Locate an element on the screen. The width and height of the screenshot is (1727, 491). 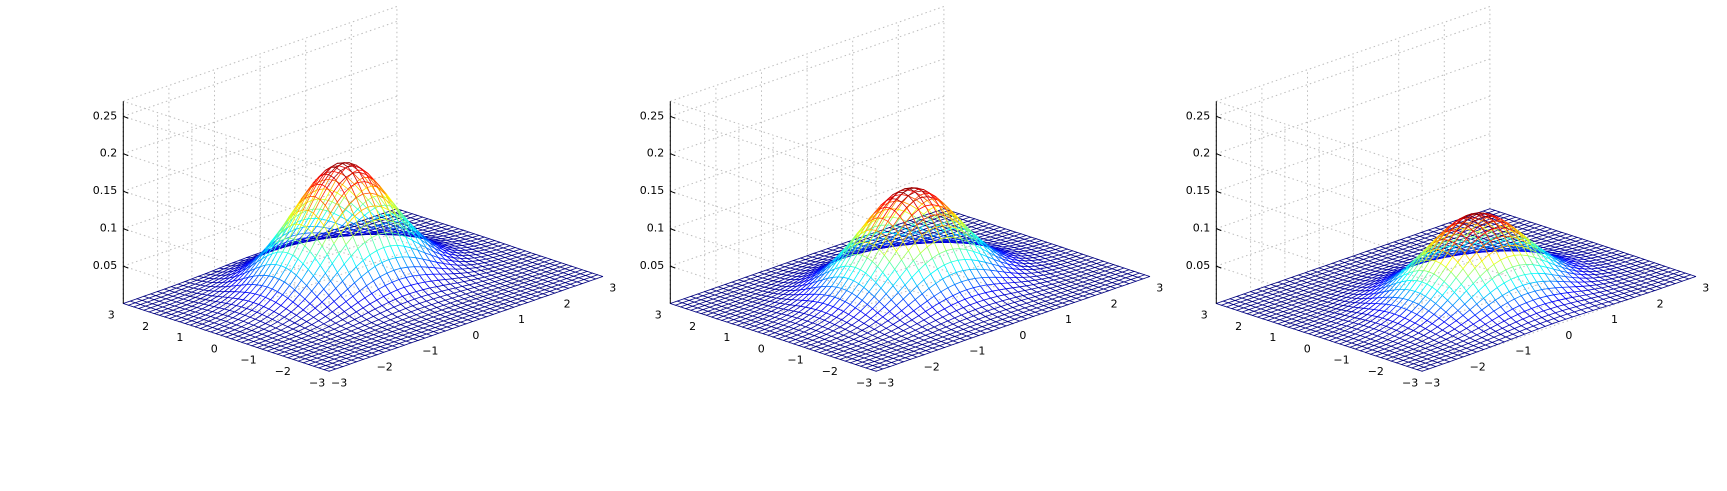
gridline-z is located at coordinates (226, 150).